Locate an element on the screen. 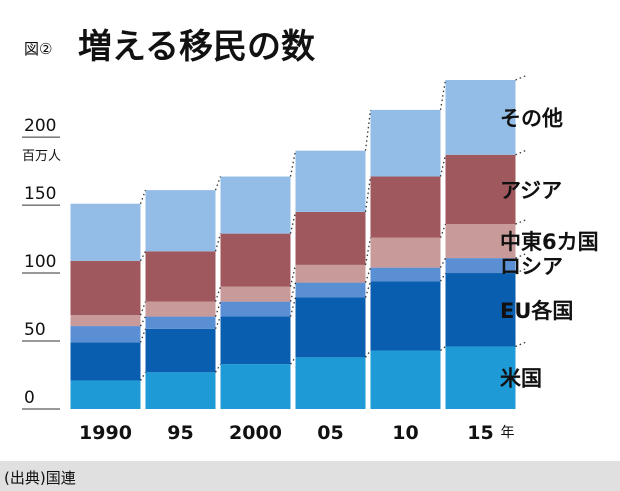  x-tick-label: 1990 is located at coordinates (105, 433).